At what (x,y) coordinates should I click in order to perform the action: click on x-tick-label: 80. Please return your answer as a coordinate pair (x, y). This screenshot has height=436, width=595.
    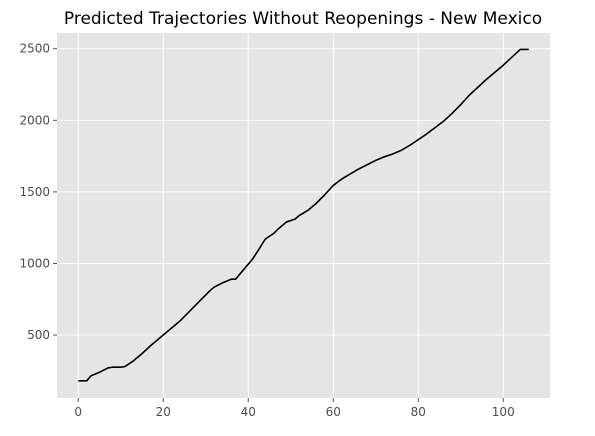
    Looking at the image, I should click on (418, 412).